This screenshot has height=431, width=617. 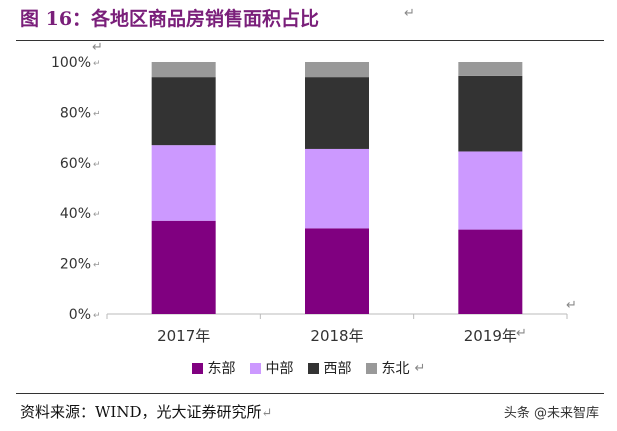 I want to click on legend-swatch-northeast, so click(x=371, y=368).